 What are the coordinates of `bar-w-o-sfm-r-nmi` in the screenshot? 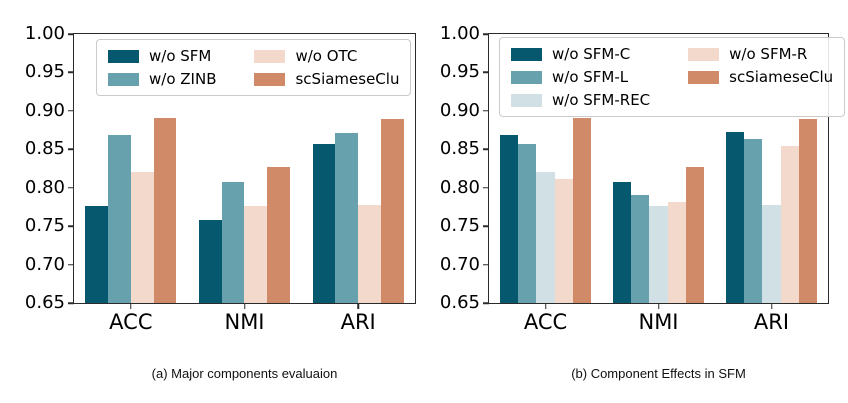 It's located at (676, 252).